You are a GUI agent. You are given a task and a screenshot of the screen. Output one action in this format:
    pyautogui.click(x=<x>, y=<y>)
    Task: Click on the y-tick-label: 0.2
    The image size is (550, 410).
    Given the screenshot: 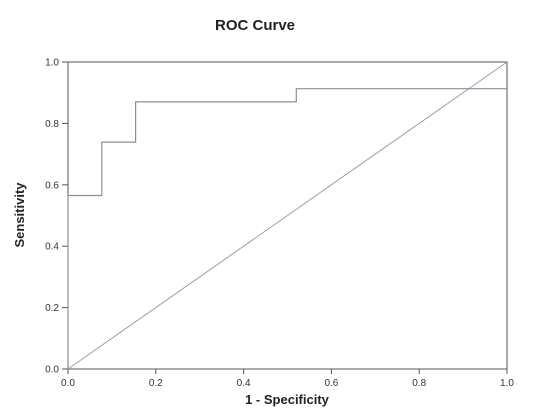 What is the action you would take?
    pyautogui.click(x=52, y=308)
    